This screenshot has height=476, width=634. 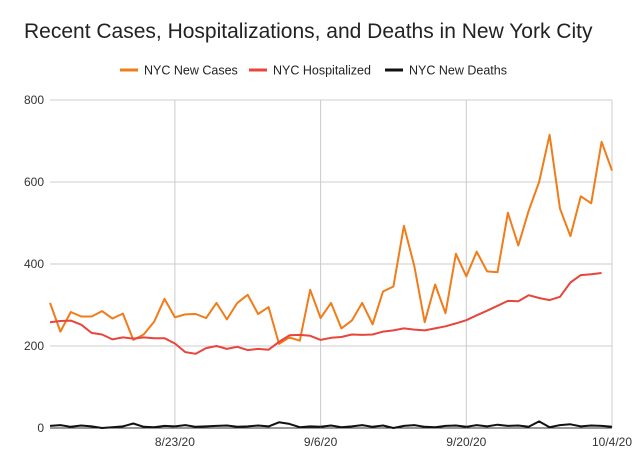 What do you see at coordinates (466, 442) in the screenshot?
I see `x-tick-label: 9/20/20` at bounding box center [466, 442].